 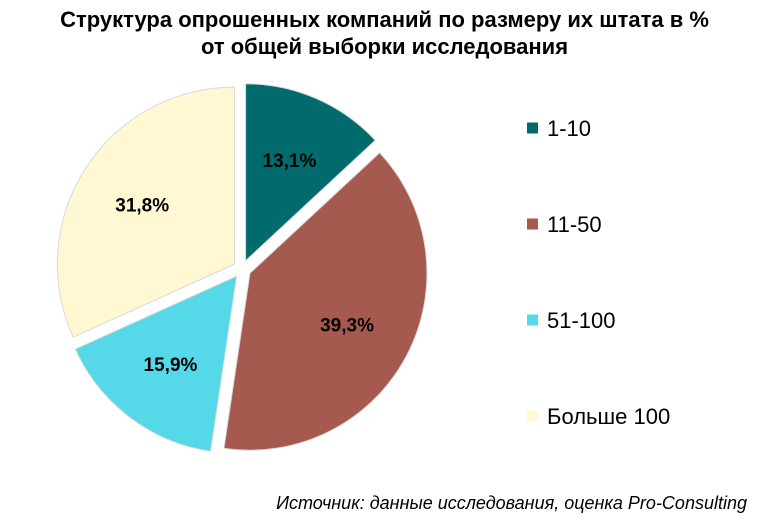 What do you see at coordinates (171, 365) in the screenshot?
I see `slice-label-3: 15,9%` at bounding box center [171, 365].